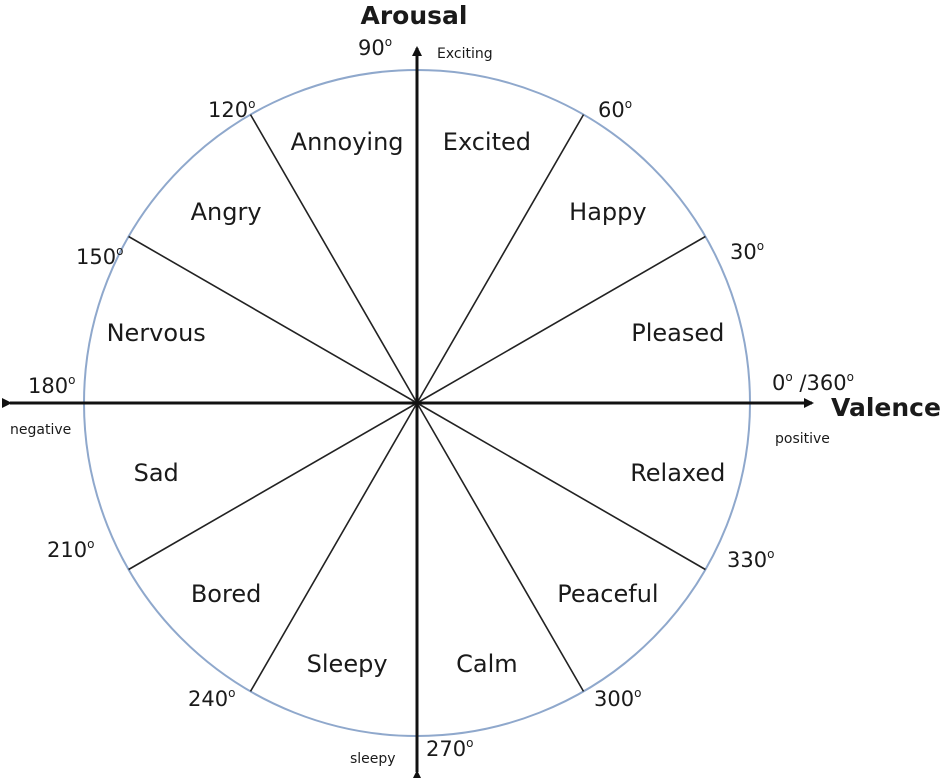 The image size is (947, 778). Describe the element at coordinates (677, 333) in the screenshot. I see `emotion-label-pleased: Pleased` at that location.